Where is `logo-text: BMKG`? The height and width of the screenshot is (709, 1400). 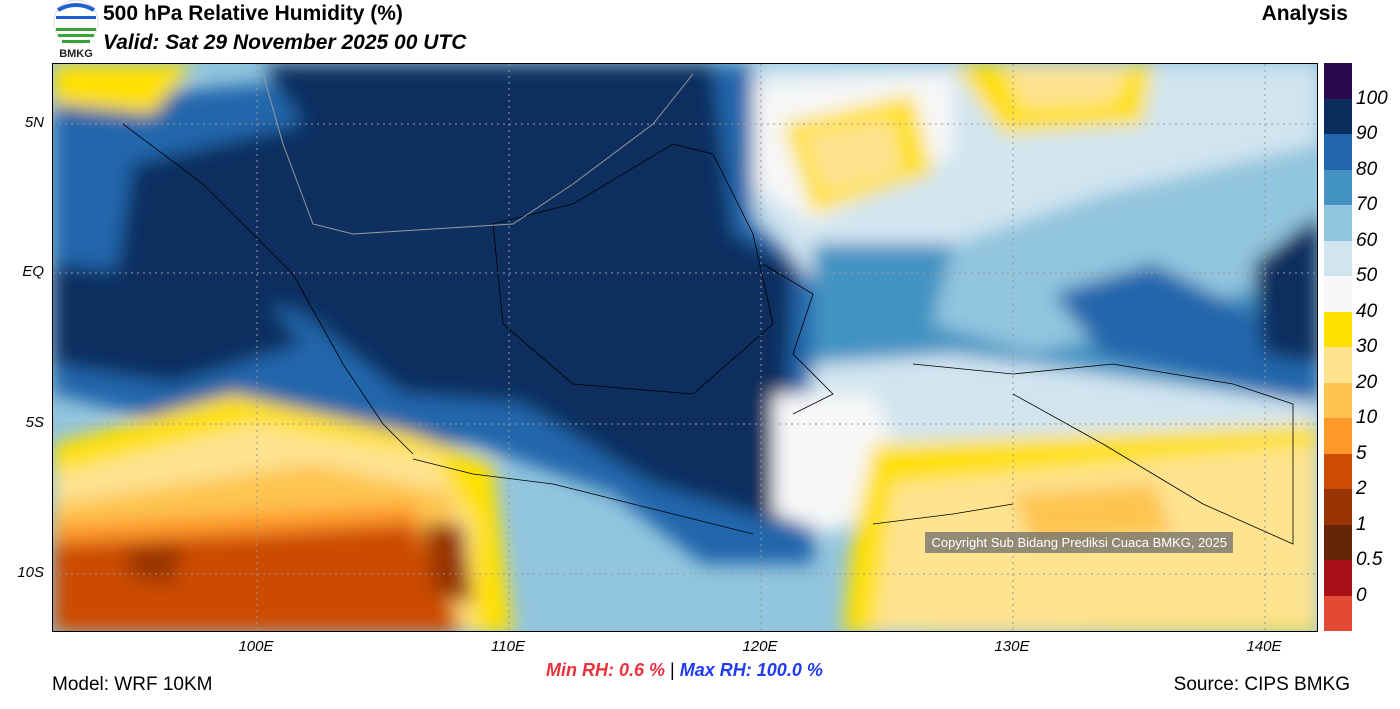 logo-text: BMKG is located at coordinates (76, 54).